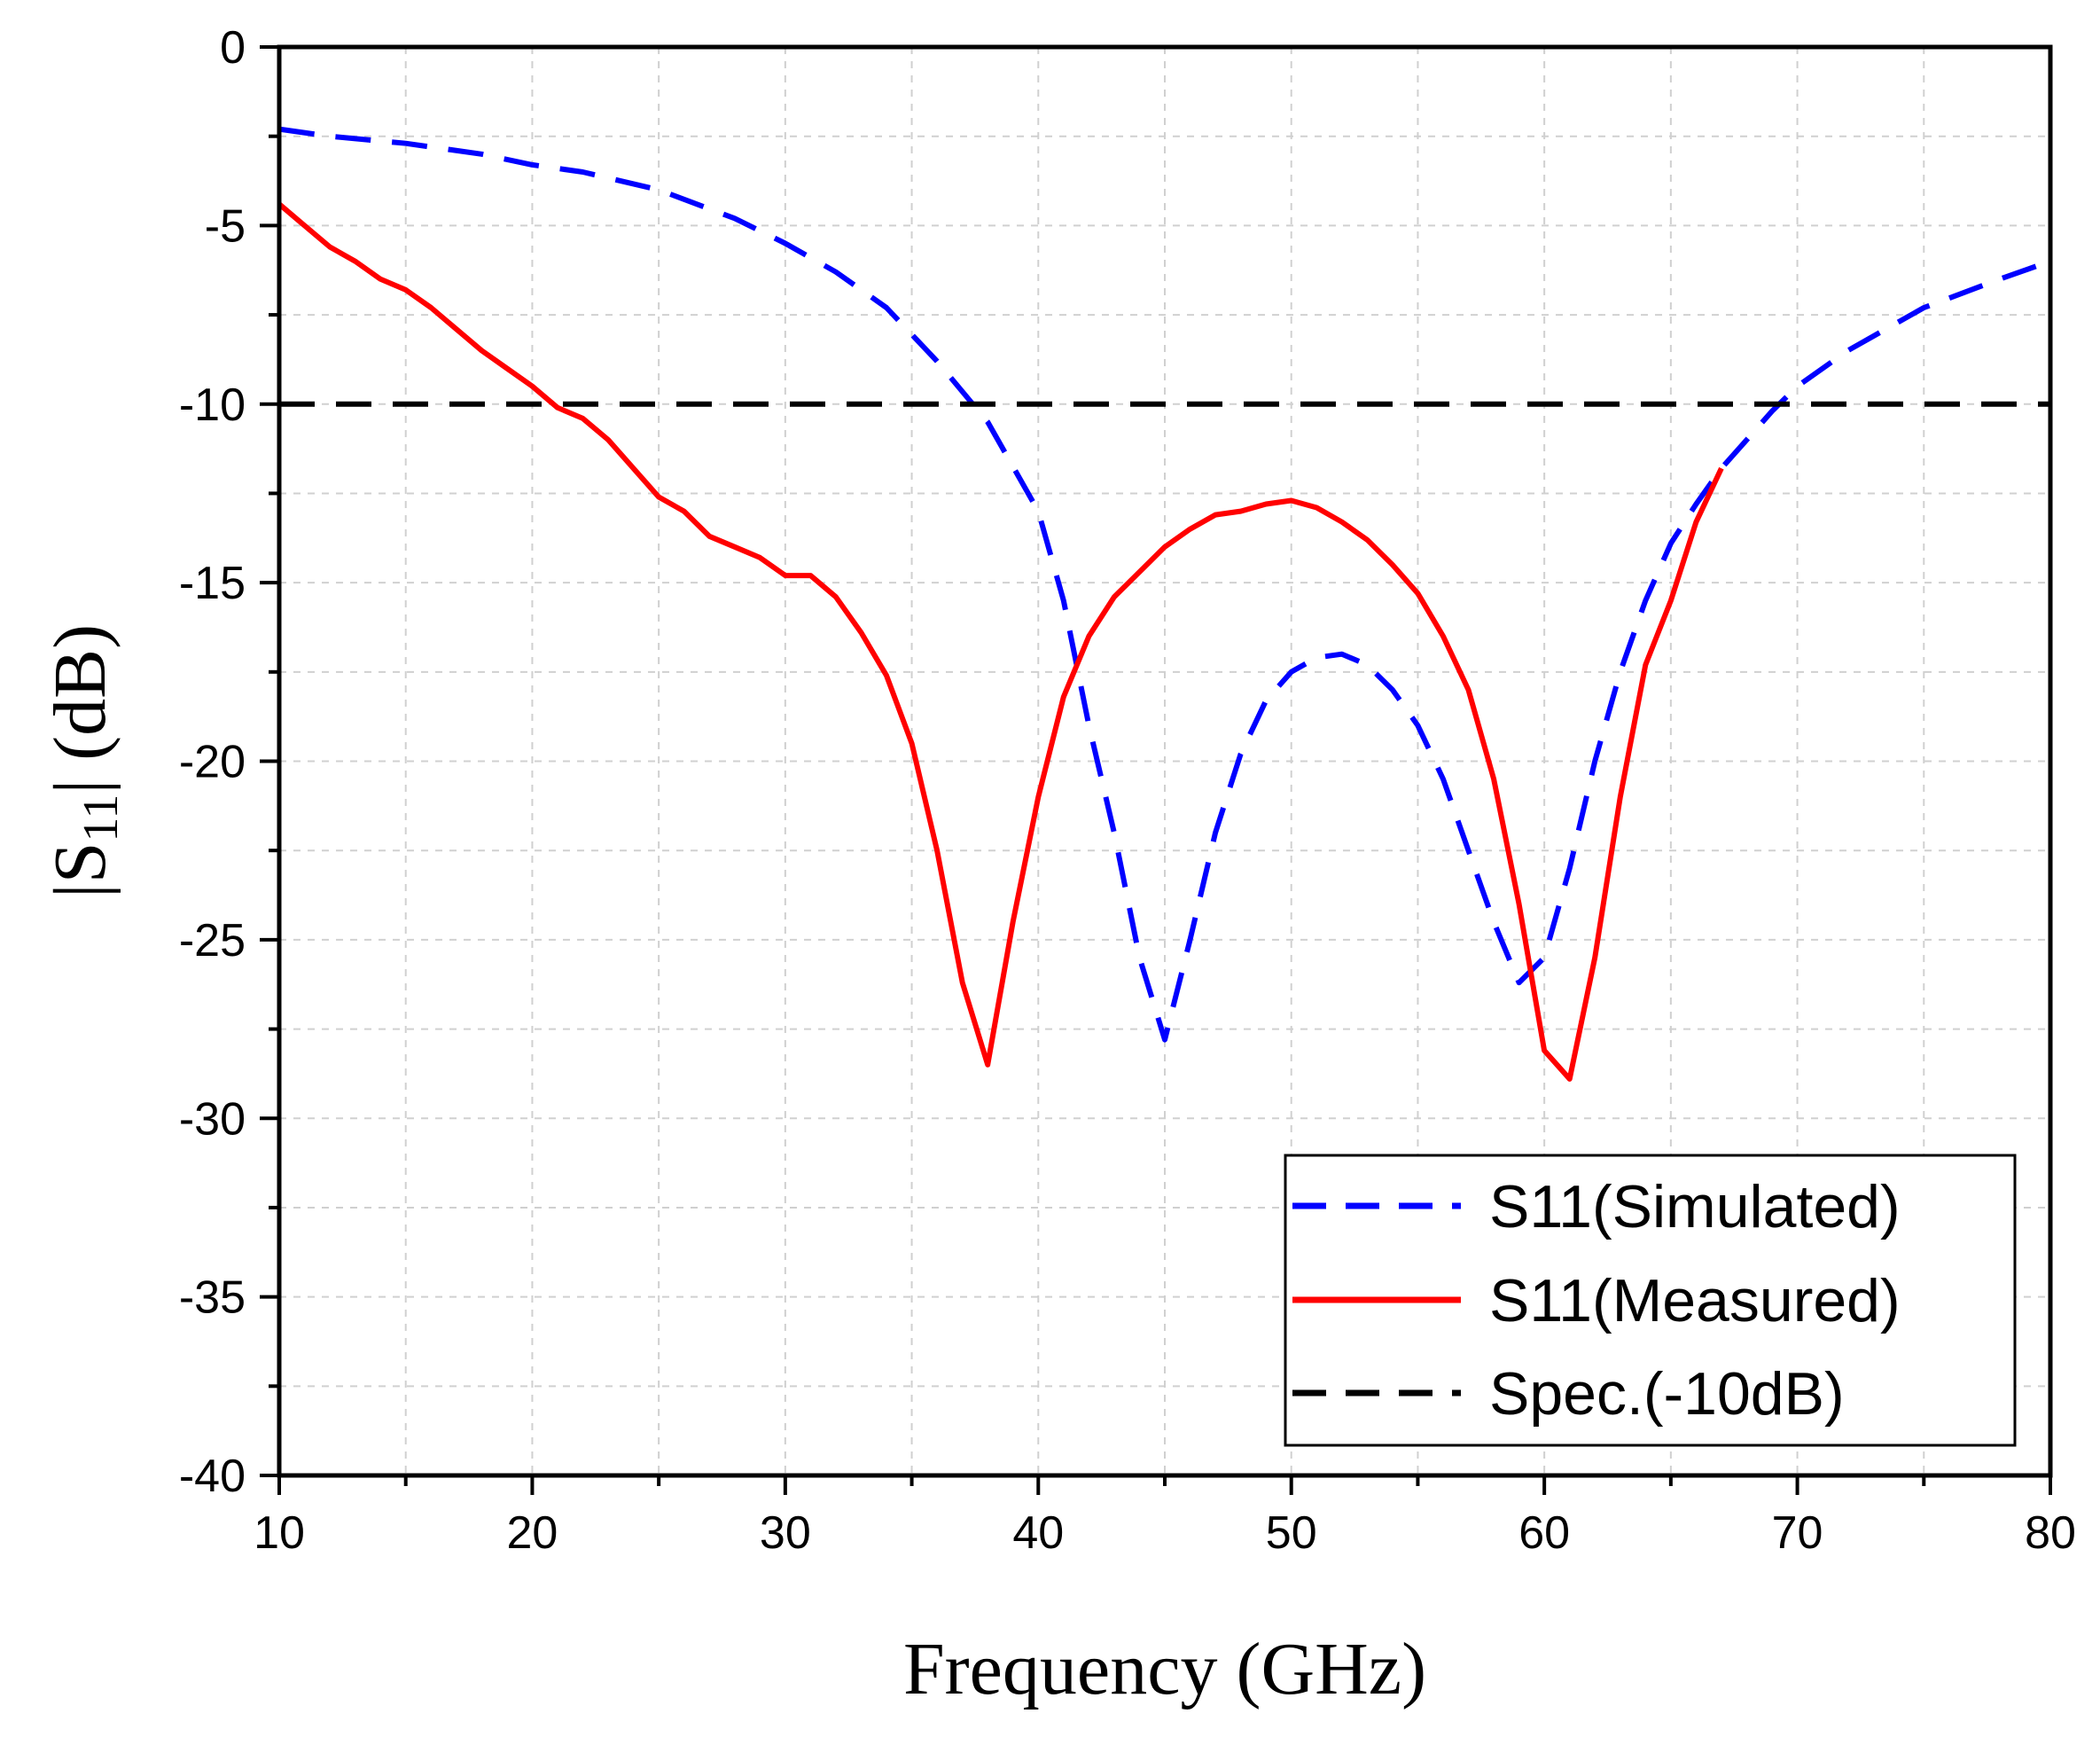  Describe the element at coordinates (212, 405) in the screenshot. I see `y-tick-label: -10` at that location.